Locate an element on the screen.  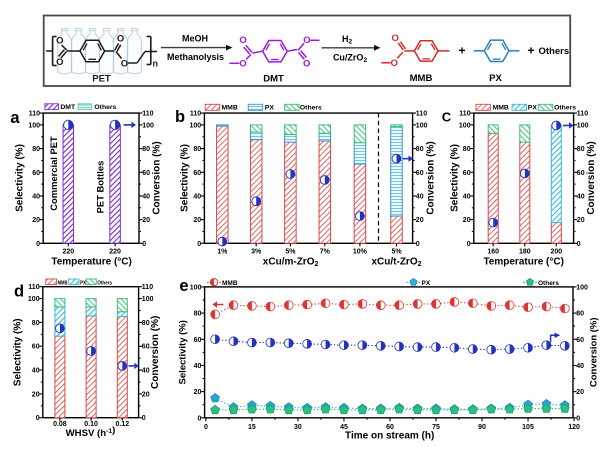
svg-text: 75 is located at coordinates (436, 427).